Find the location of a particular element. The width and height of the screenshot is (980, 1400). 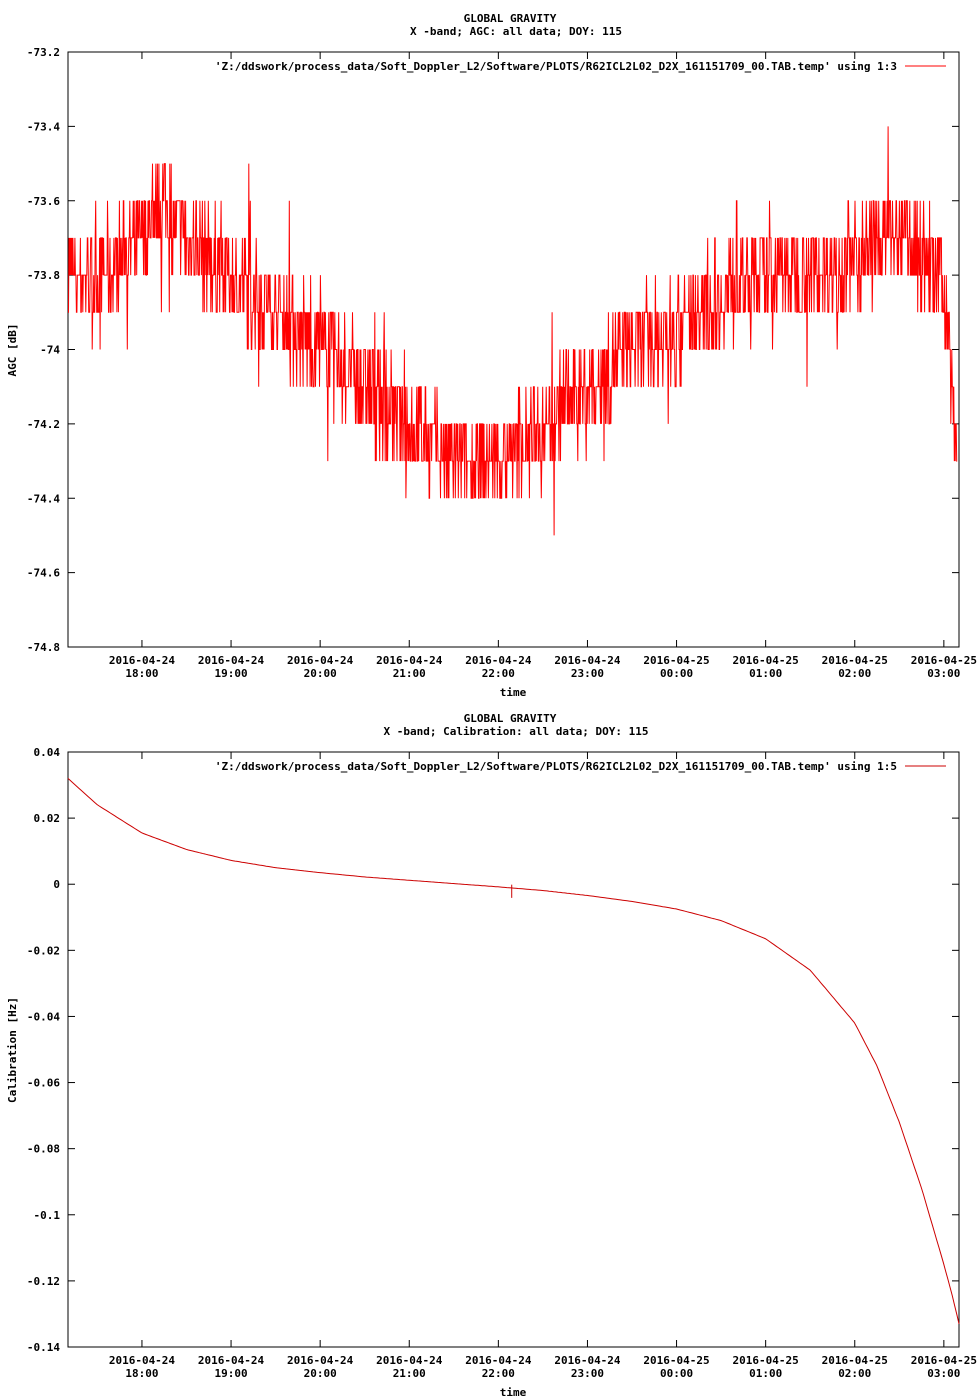

y-tick-label: -0.02 is located at coordinates (43, 950).